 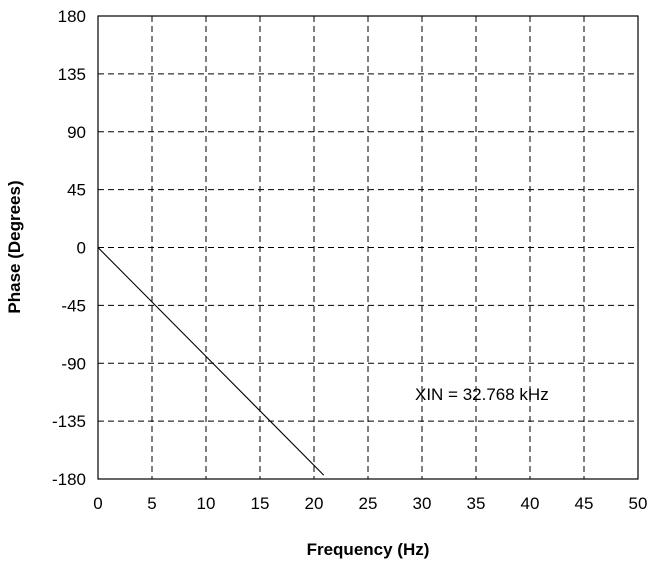 I want to click on frequency-annotation: XIN = 32.768 kHz, so click(x=482, y=394).